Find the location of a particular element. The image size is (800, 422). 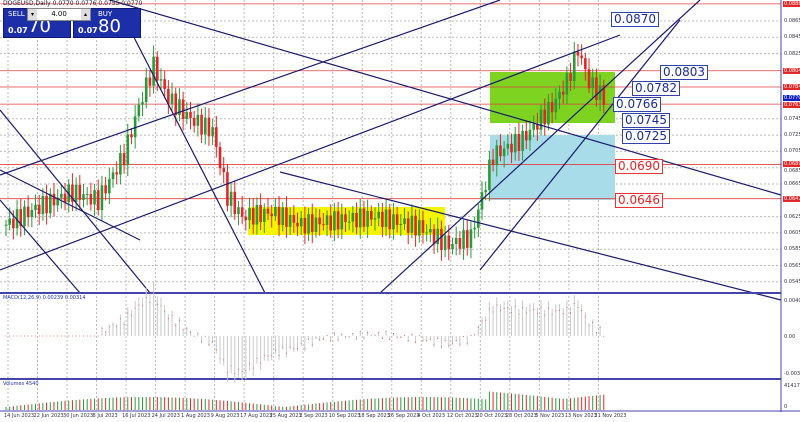

level-price-label: 0.0689 is located at coordinates (791, 164).